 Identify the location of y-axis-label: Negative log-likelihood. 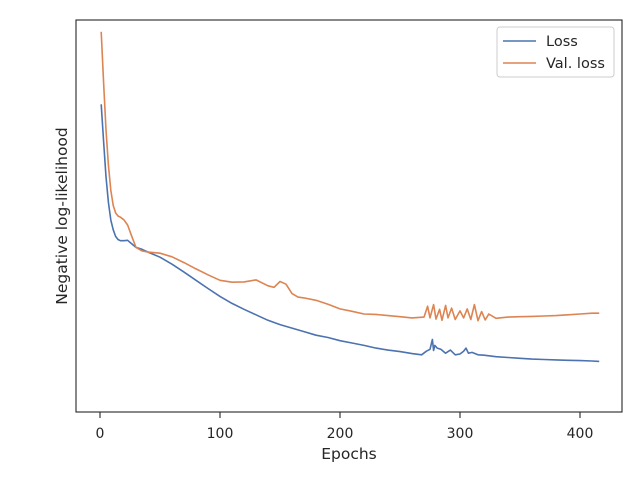
(62, 216).